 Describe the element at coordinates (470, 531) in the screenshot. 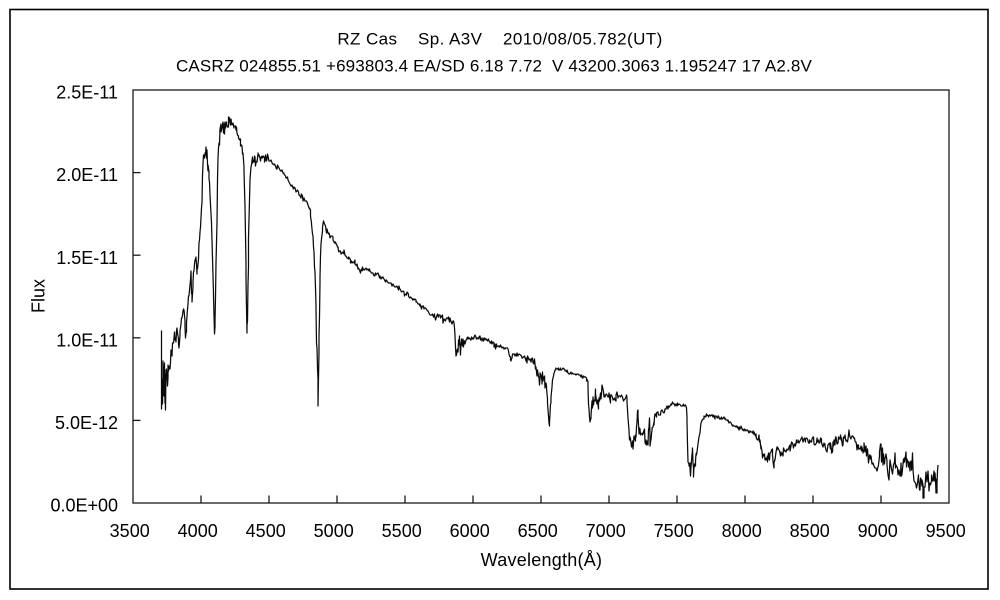

I see `svg-text: 6000` at that location.